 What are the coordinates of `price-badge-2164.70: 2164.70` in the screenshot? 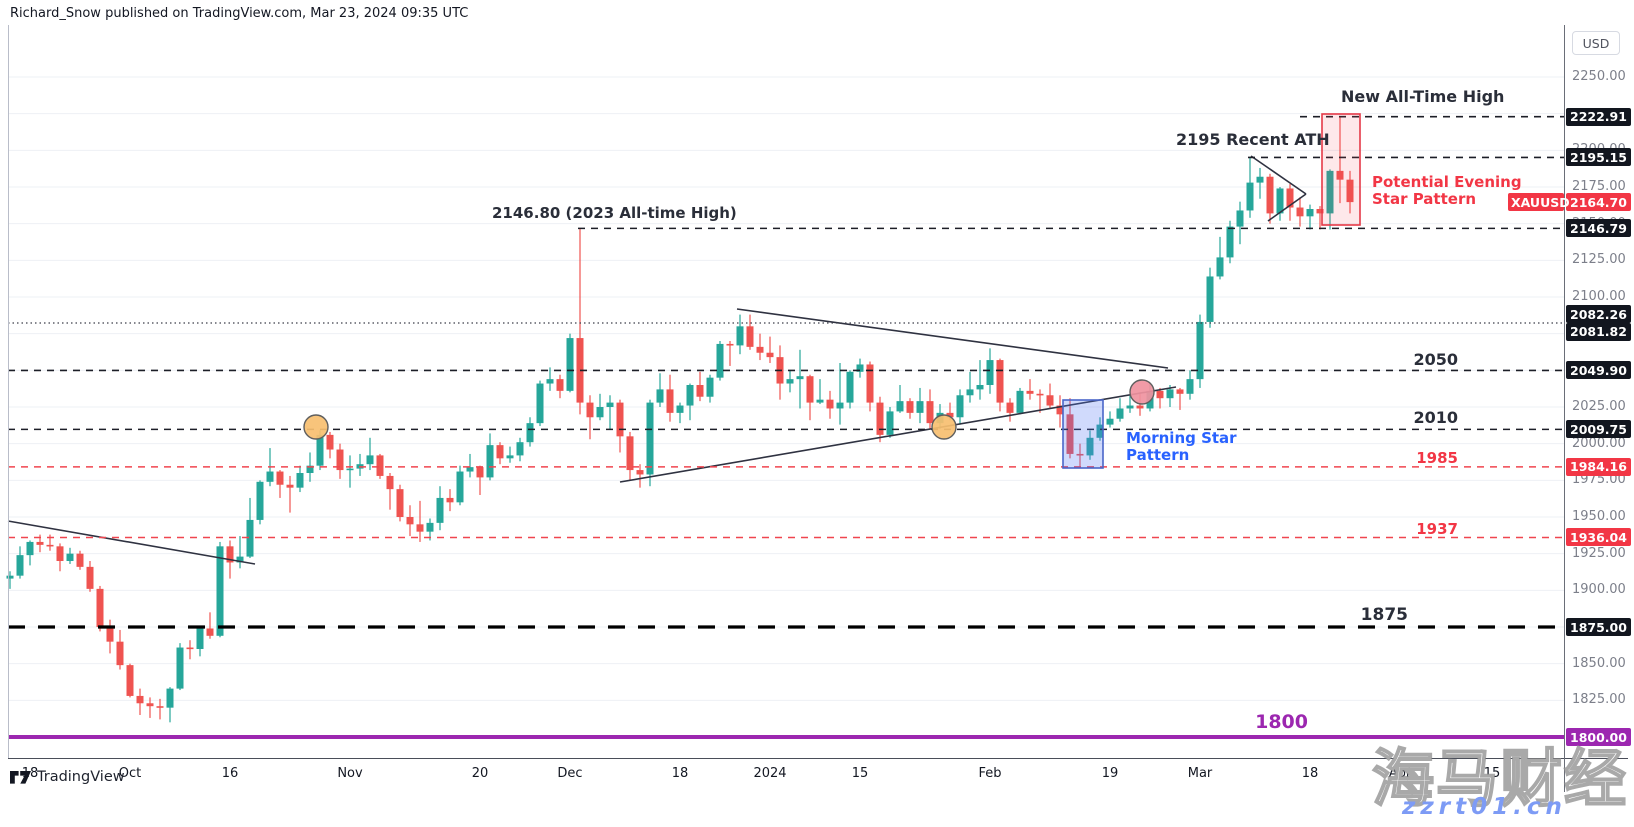 It's located at (1598, 202).